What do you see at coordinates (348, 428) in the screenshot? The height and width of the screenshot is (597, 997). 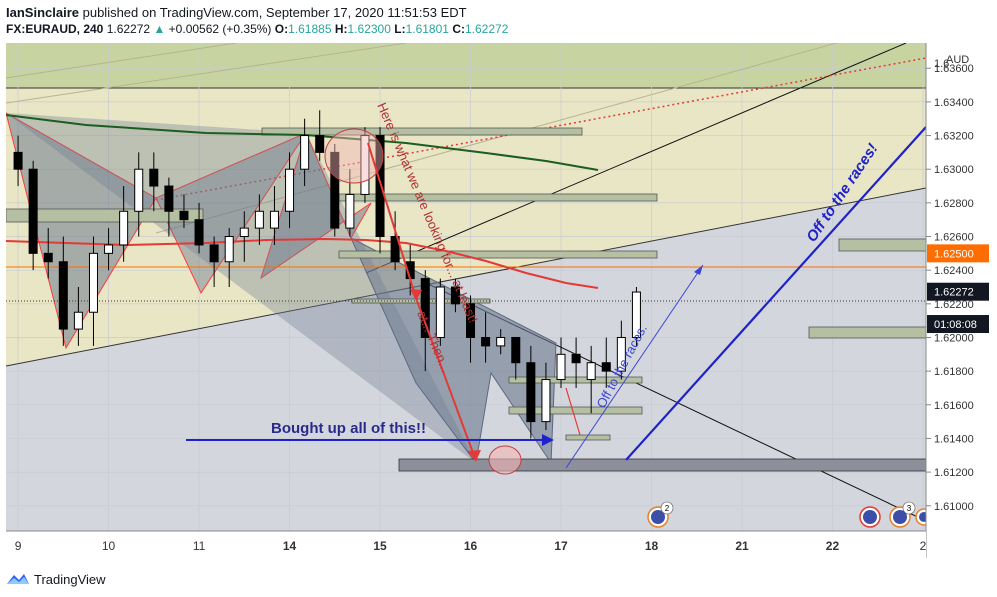 I see `bought-annotation: Bought up all of this!!` at bounding box center [348, 428].